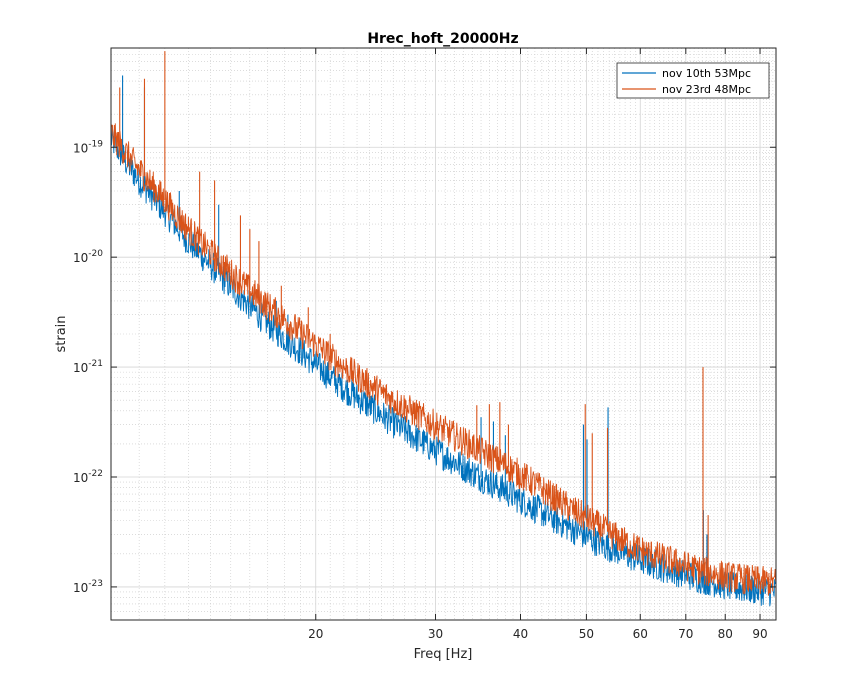  I want to click on x-tick-label: 20, so click(315, 634).